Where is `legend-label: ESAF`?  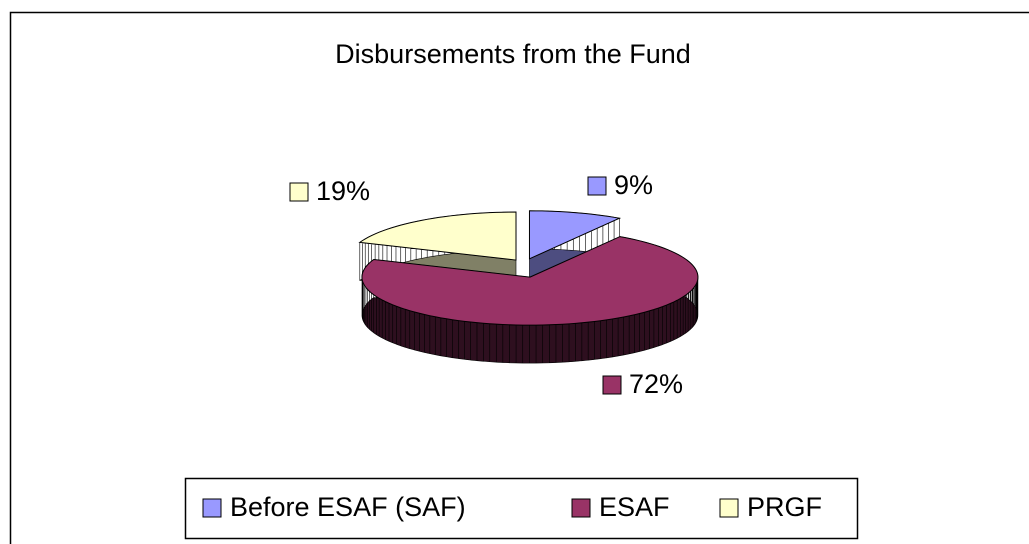 legend-label: ESAF is located at coordinates (634, 507).